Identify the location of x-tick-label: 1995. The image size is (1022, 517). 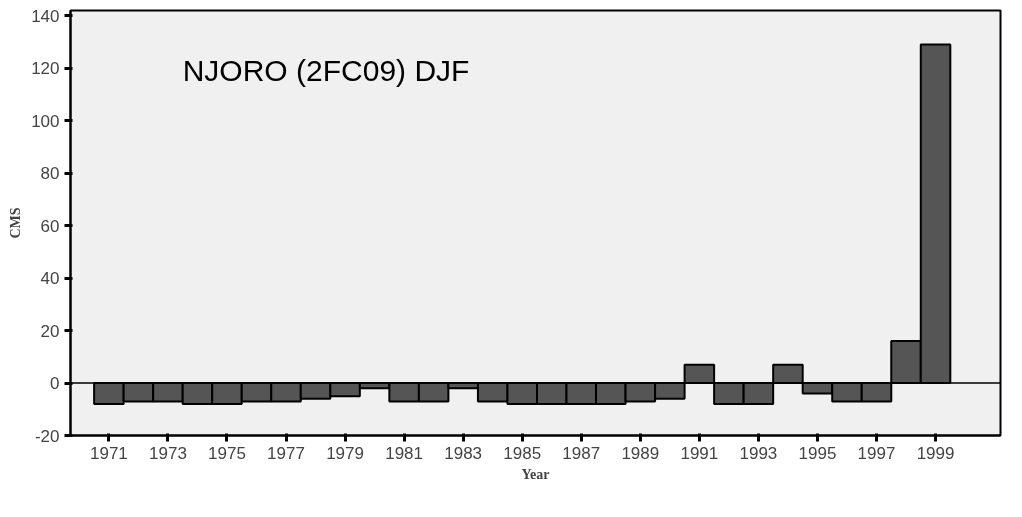
(817, 453).